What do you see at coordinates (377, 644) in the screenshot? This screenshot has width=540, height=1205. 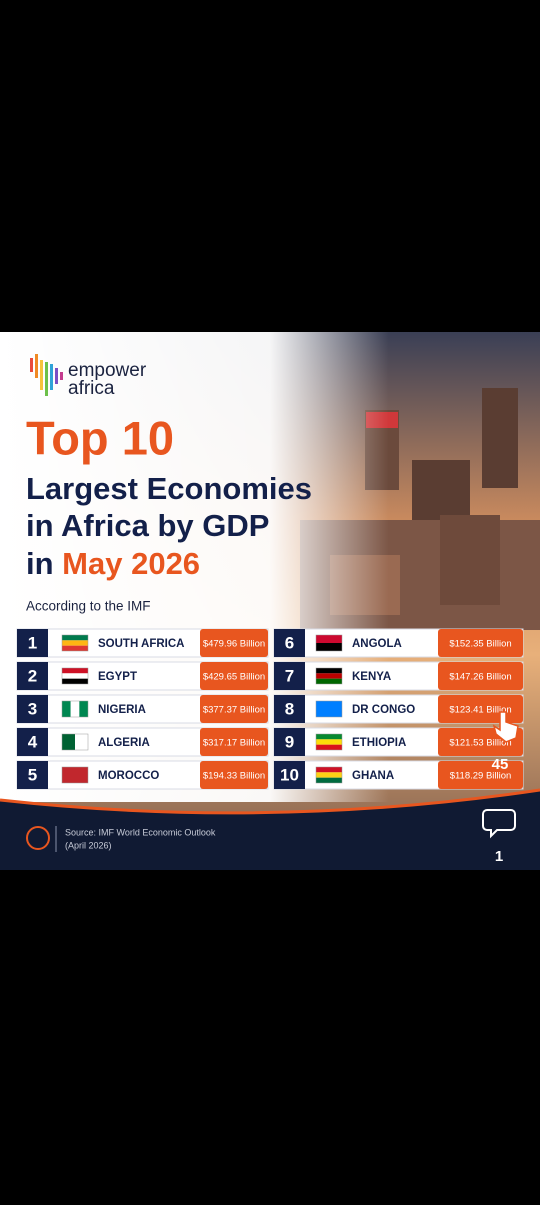 I see `country-name: ANGOLA` at bounding box center [377, 644].